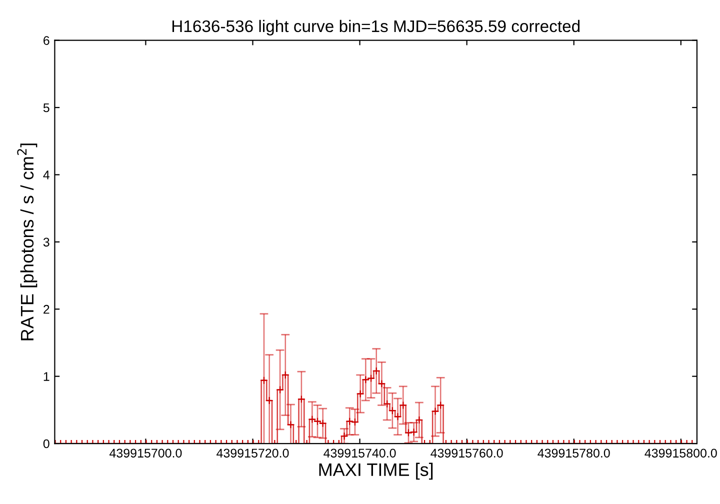 The height and width of the screenshot is (504, 720). What do you see at coordinates (680, 453) in the screenshot?
I see `x-tick-label: 439915800.0` at bounding box center [680, 453].